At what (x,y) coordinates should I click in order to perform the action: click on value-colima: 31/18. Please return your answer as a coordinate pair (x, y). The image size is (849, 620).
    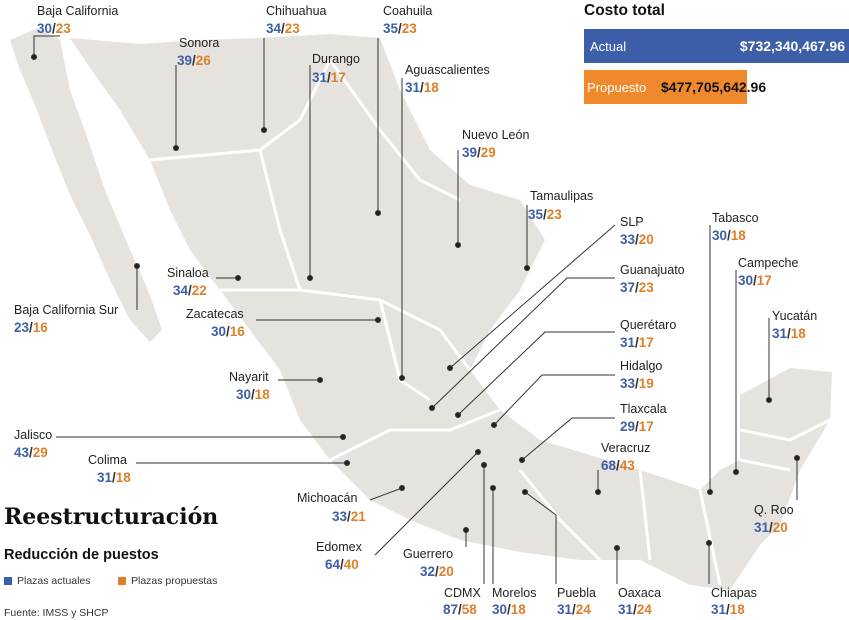
    Looking at the image, I should click on (114, 477).